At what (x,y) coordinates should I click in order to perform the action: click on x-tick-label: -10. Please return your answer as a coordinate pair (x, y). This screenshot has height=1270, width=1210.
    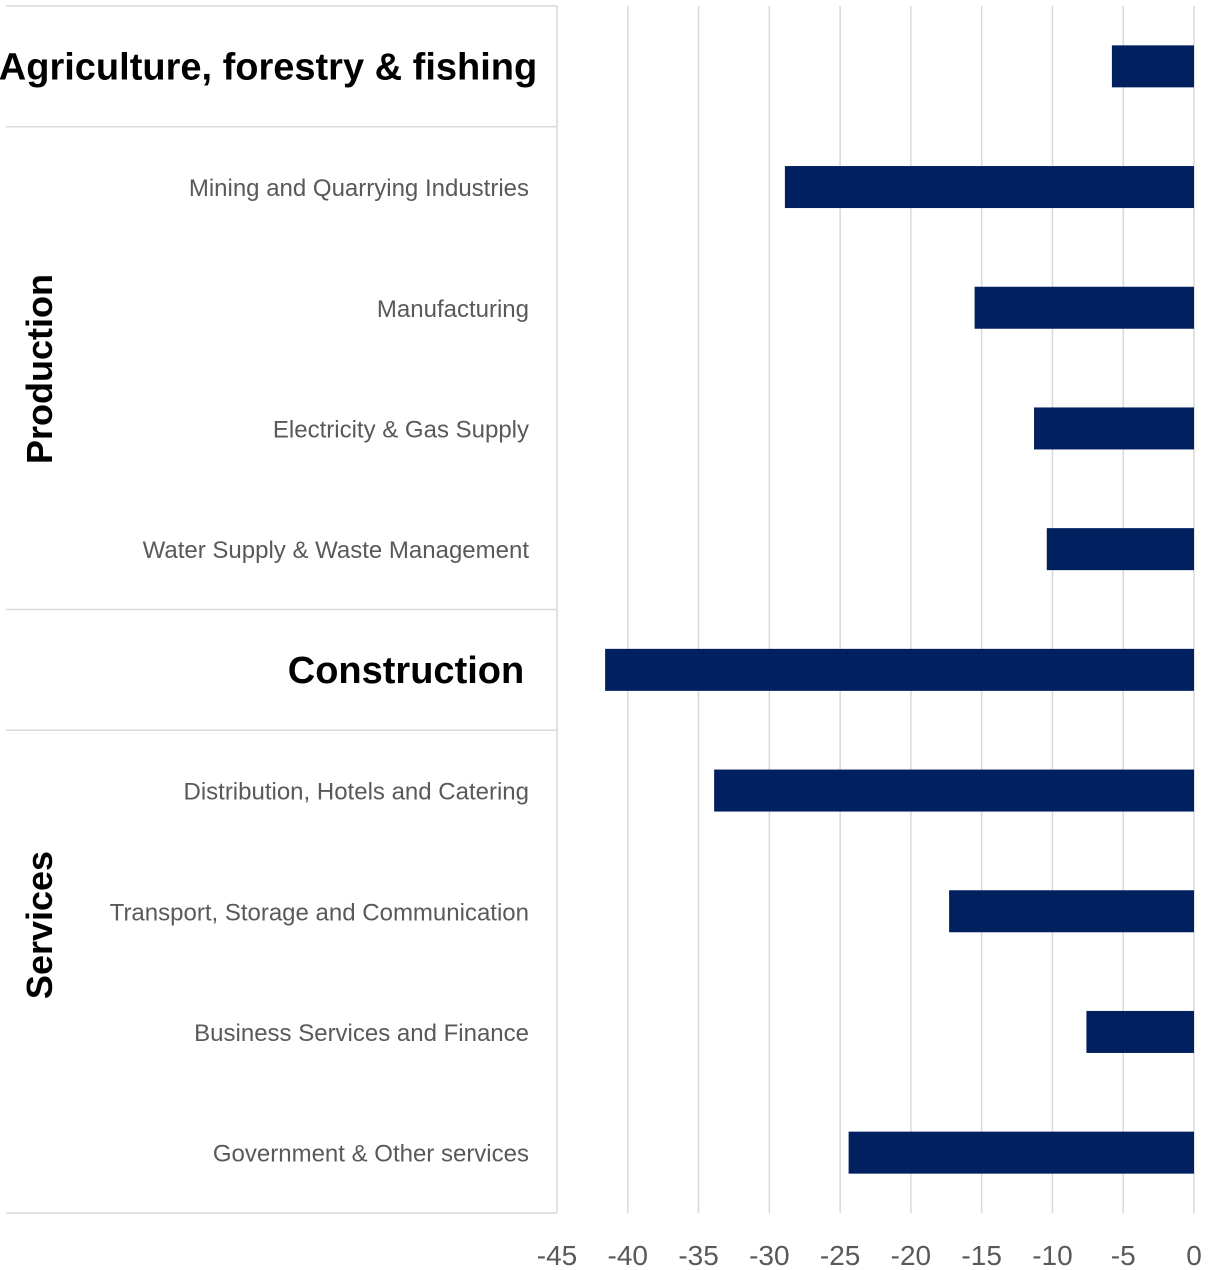
    Looking at the image, I should click on (1052, 1255).